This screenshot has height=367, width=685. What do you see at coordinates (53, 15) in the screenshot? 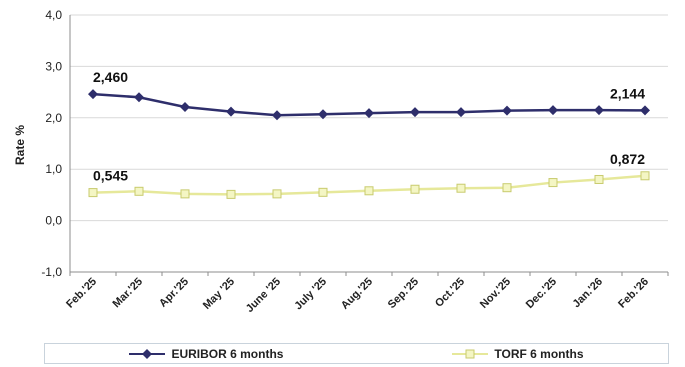
I see `y-tick-label: 4,0` at bounding box center [53, 15].